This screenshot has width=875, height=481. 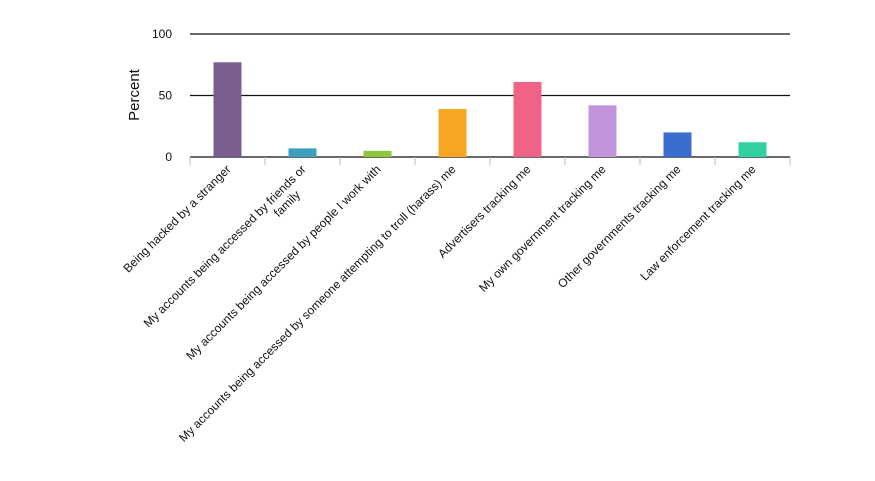 What do you see at coordinates (490, 109) in the screenshot?
I see `bars` at bounding box center [490, 109].